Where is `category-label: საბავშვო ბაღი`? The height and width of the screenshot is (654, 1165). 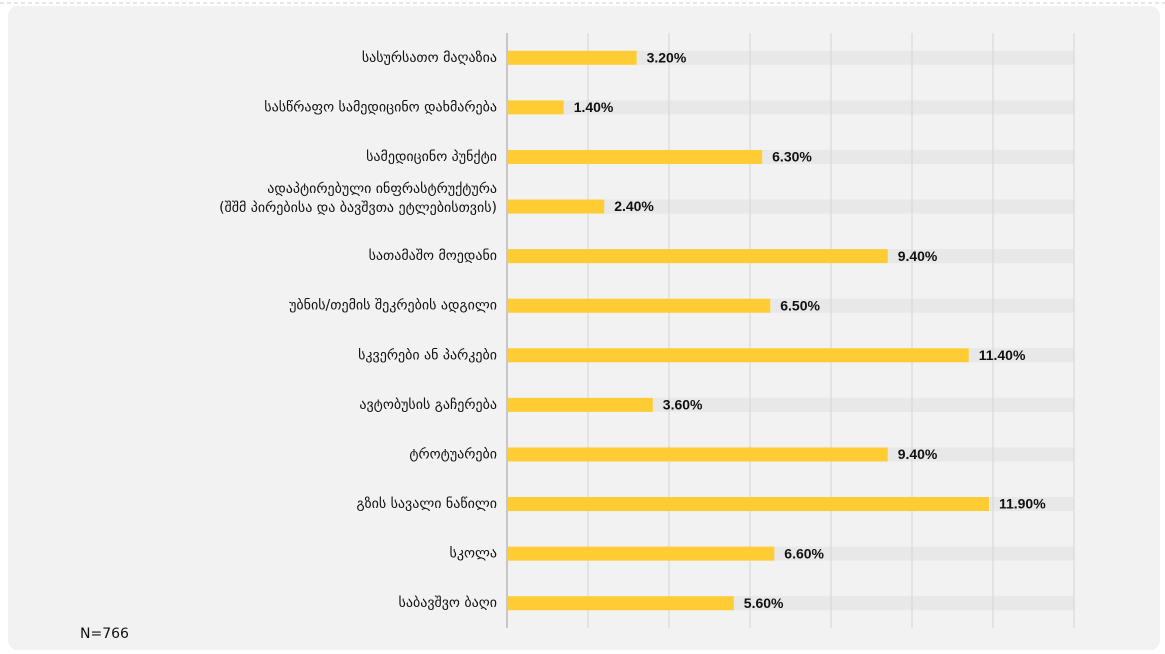 category-label: საბავშვო ბაღი is located at coordinates (448, 603).